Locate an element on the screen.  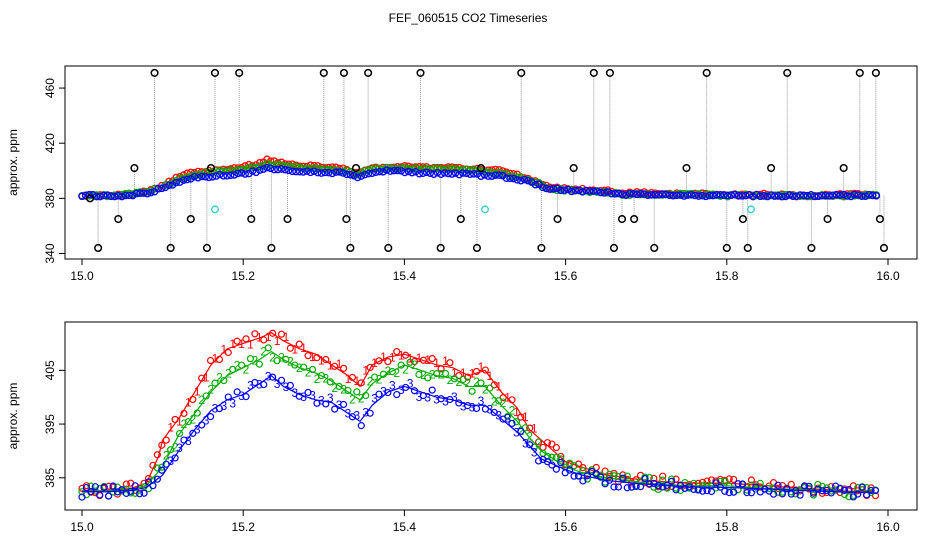
y-tick-label: 385 is located at coordinates (50, 477).